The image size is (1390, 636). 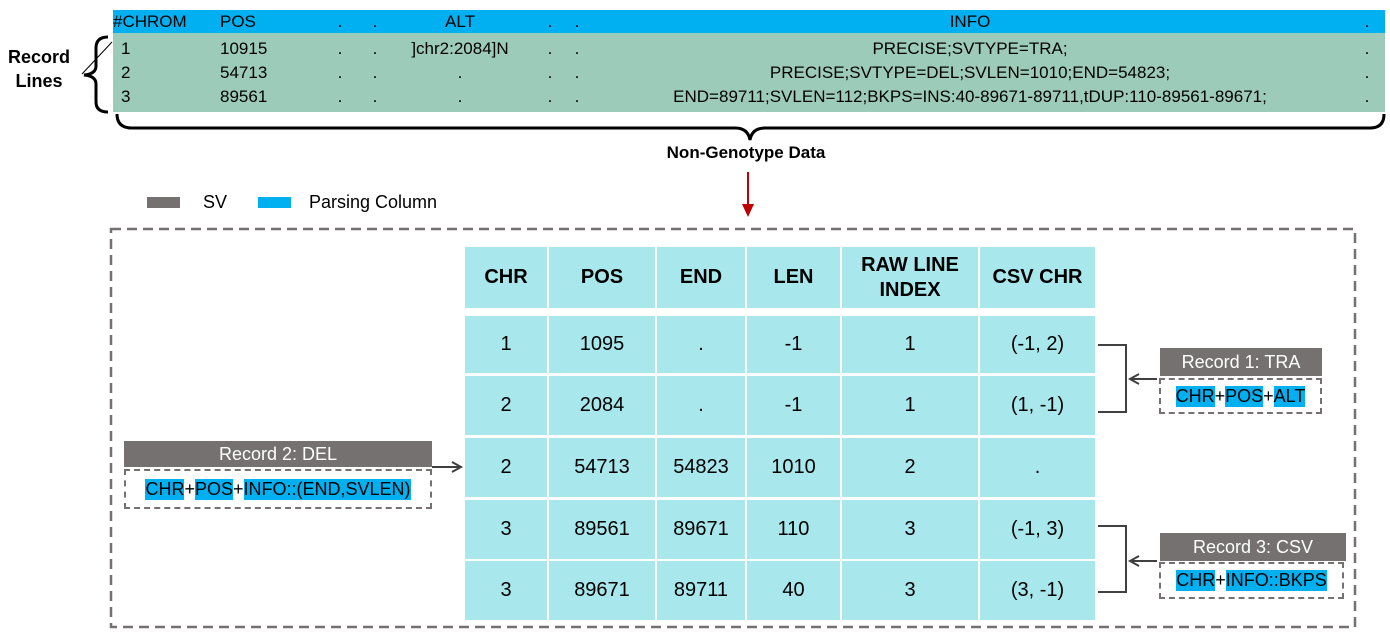 What do you see at coordinates (750, 127) in the screenshot?
I see `non-genotype-brace` at bounding box center [750, 127].